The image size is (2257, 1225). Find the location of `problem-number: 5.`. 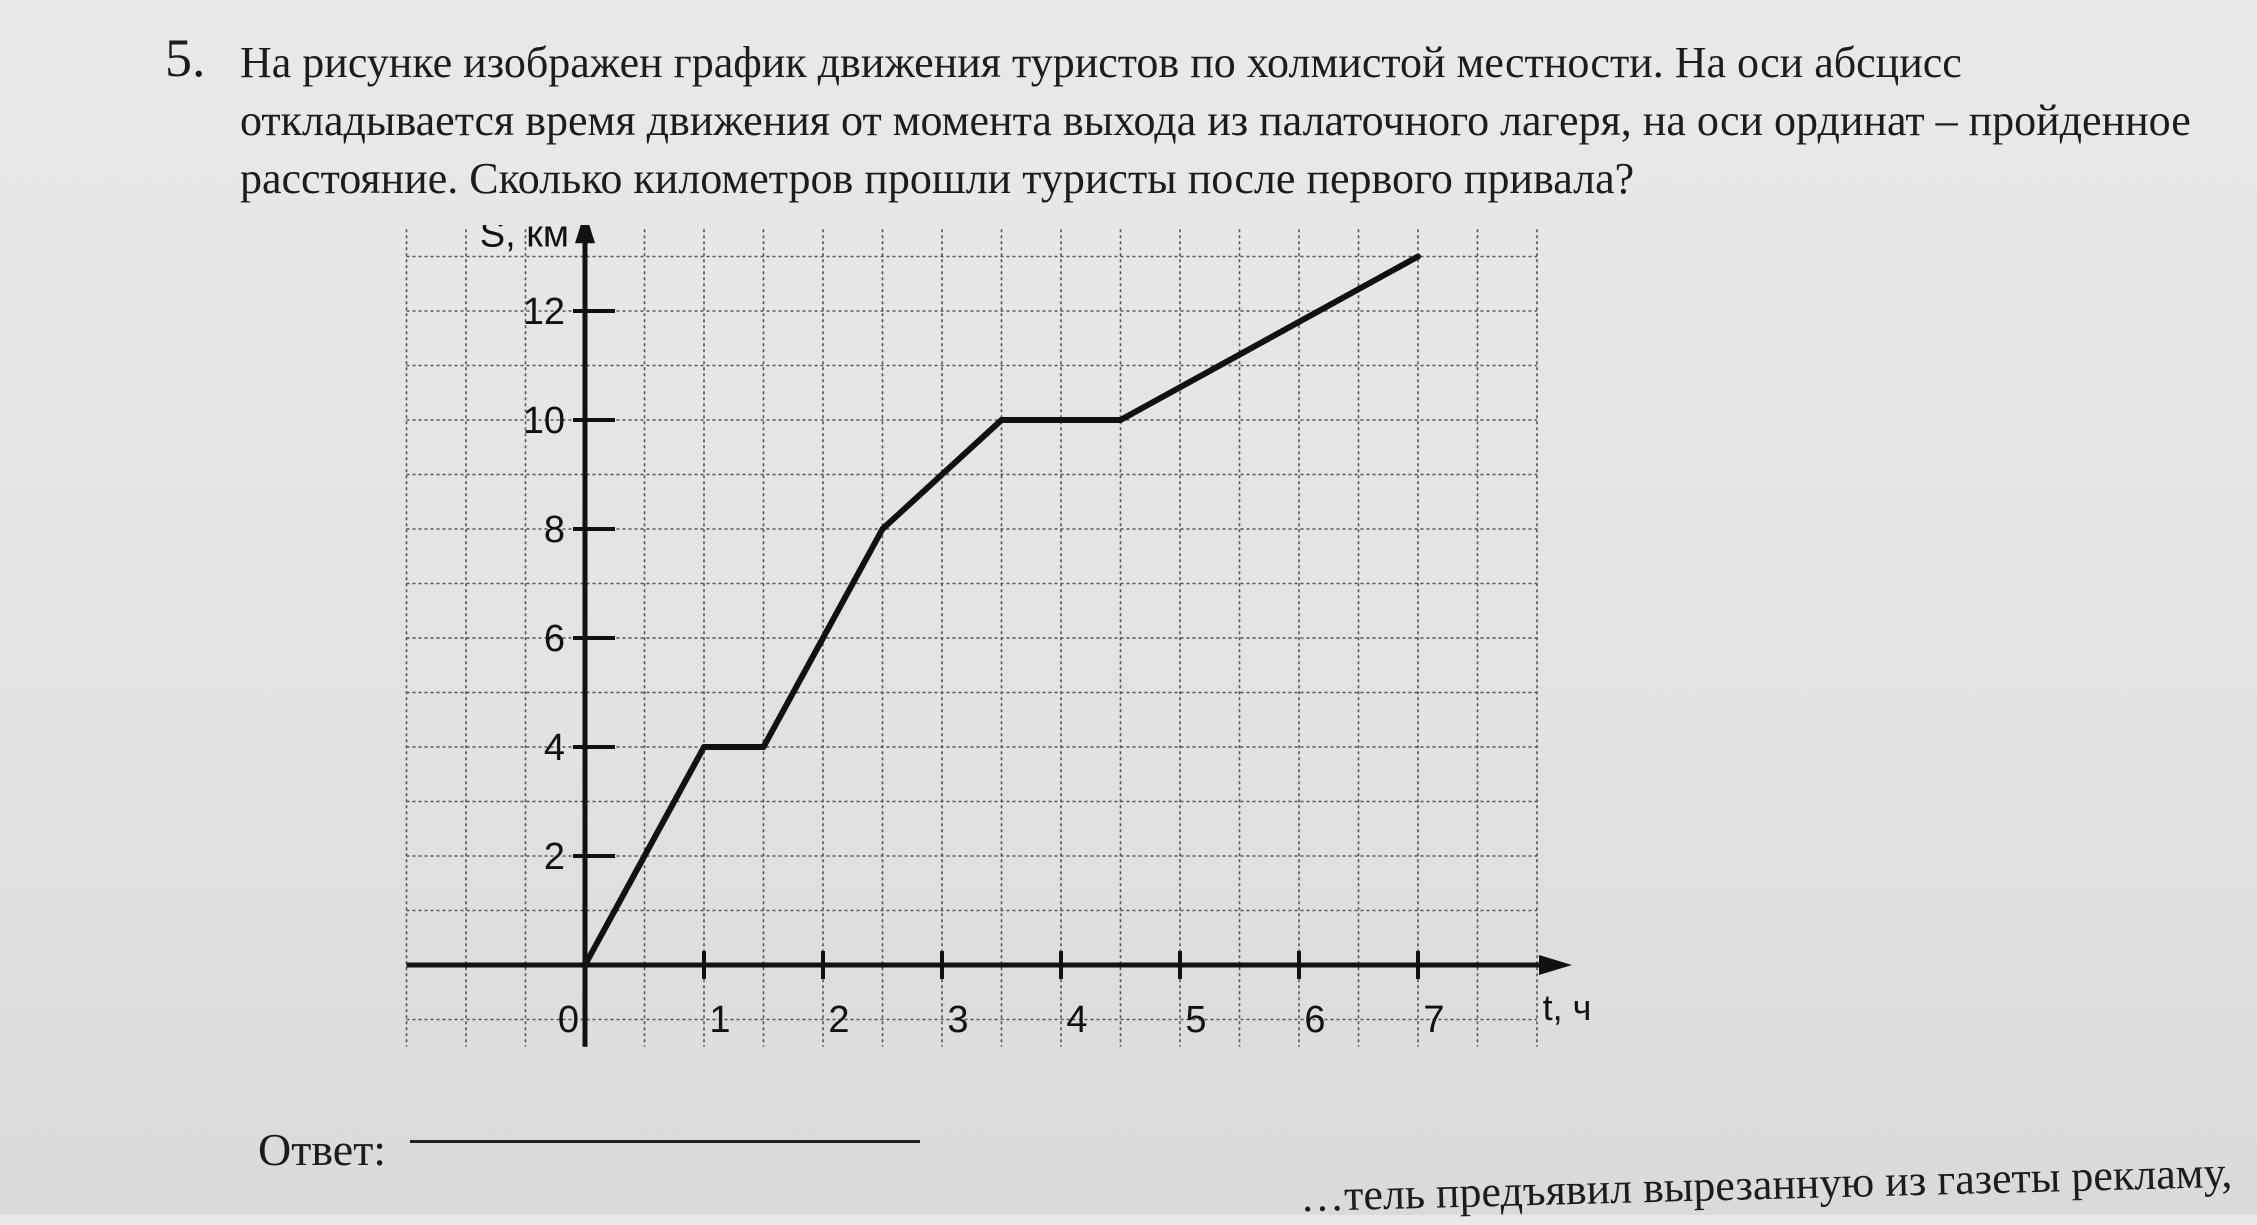

problem-number: 5. is located at coordinates (185, 58).